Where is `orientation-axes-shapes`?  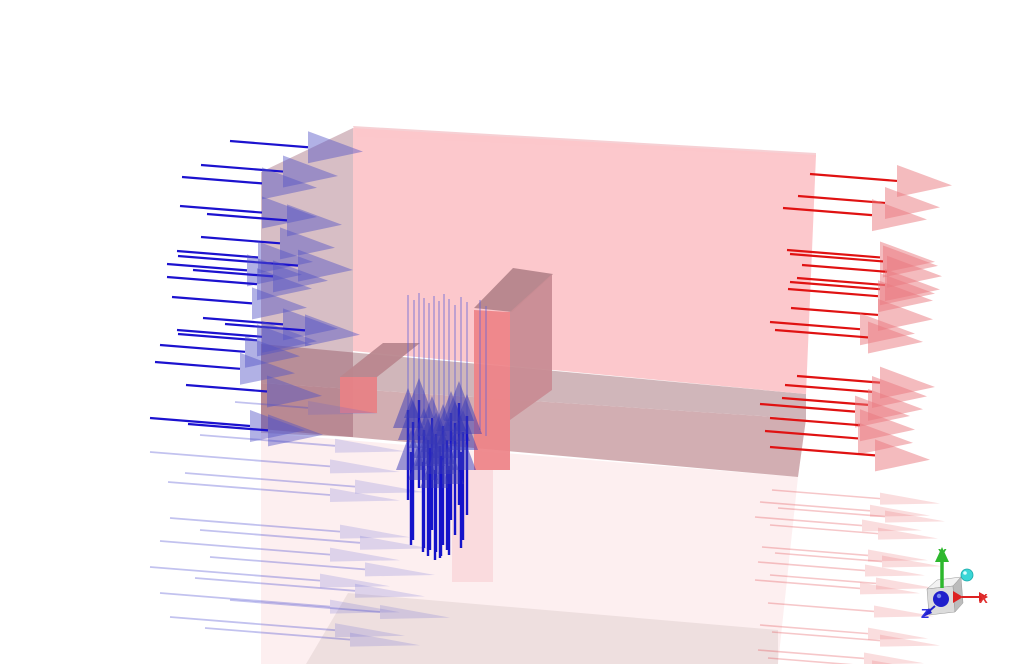
orientation-axes-shapes is located at coordinates (955, 582).